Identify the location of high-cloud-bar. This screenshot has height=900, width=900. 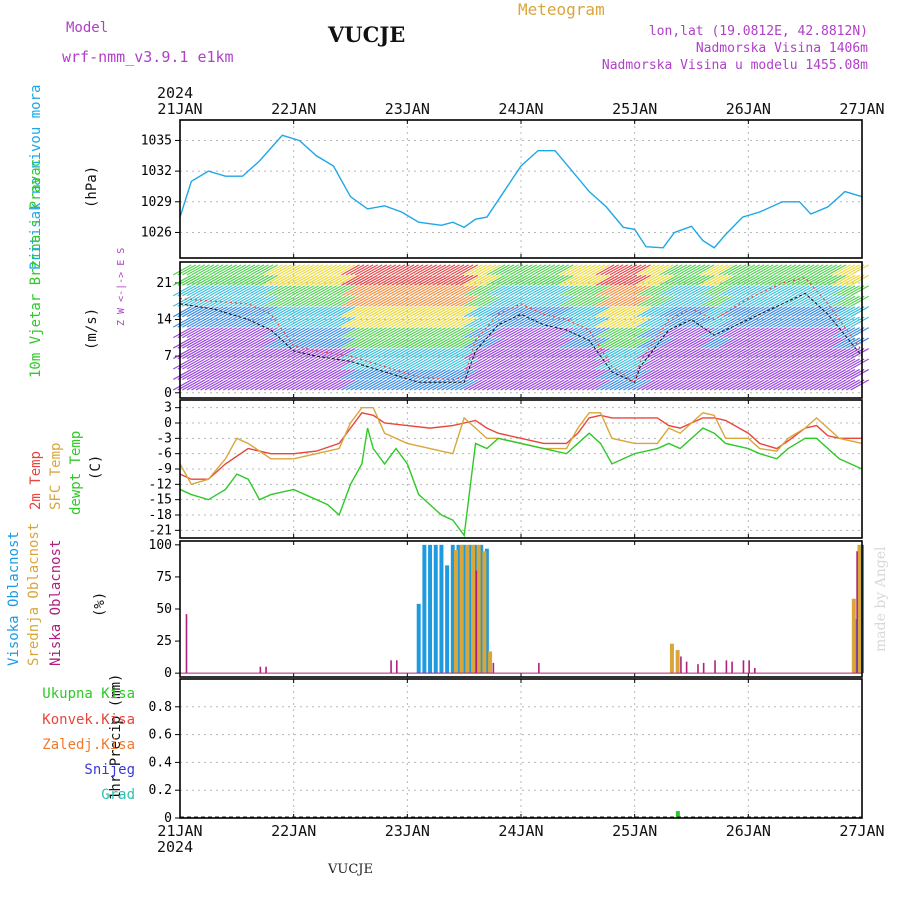
(424, 609).